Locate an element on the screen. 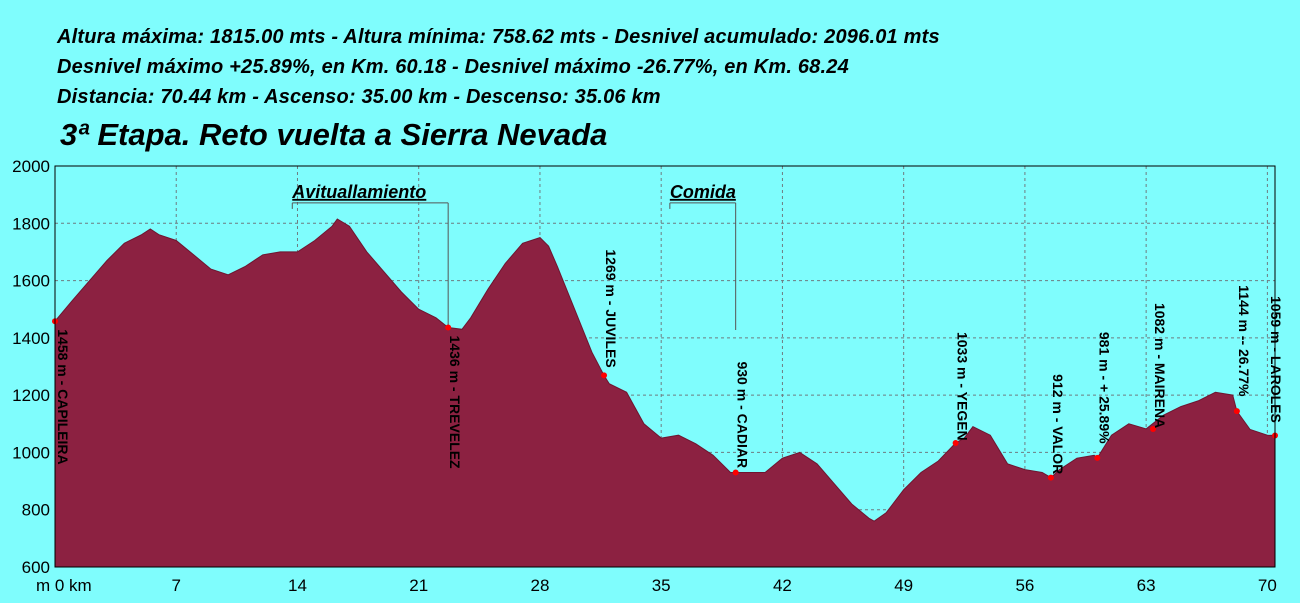  flag-annotation: Comida is located at coordinates (703, 256).